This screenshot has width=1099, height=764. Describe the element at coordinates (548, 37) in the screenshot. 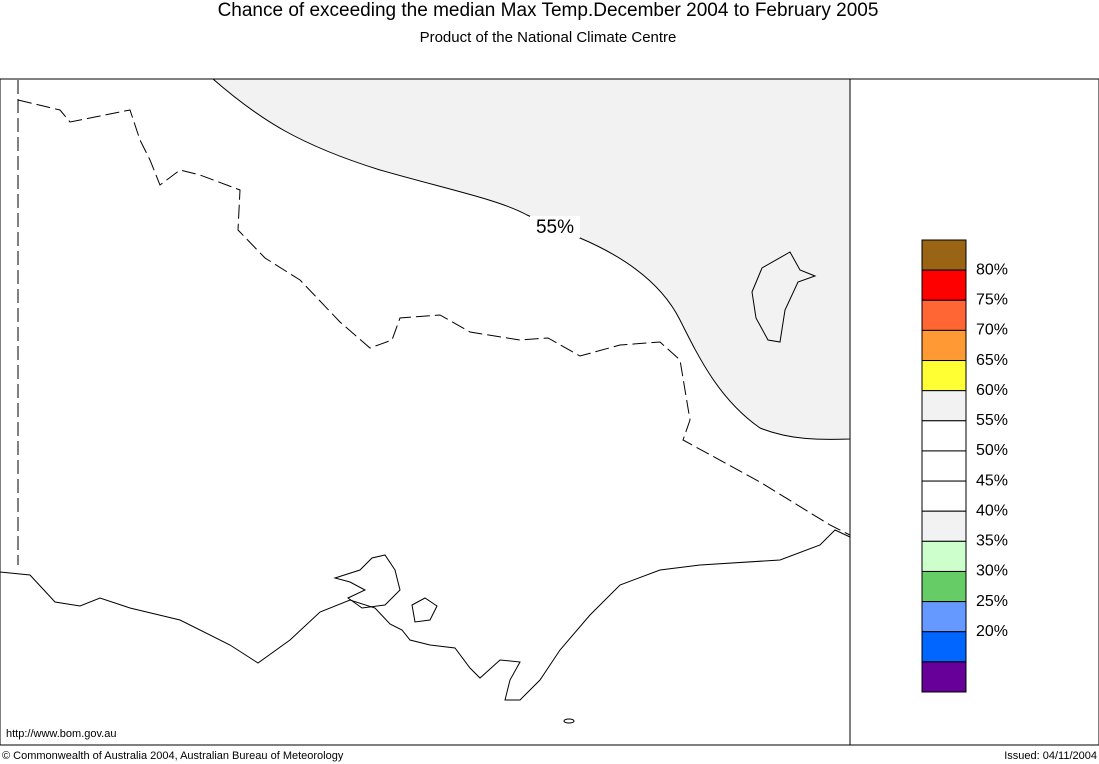

I see `subtitle: Product of the National Climate Centre` at that location.